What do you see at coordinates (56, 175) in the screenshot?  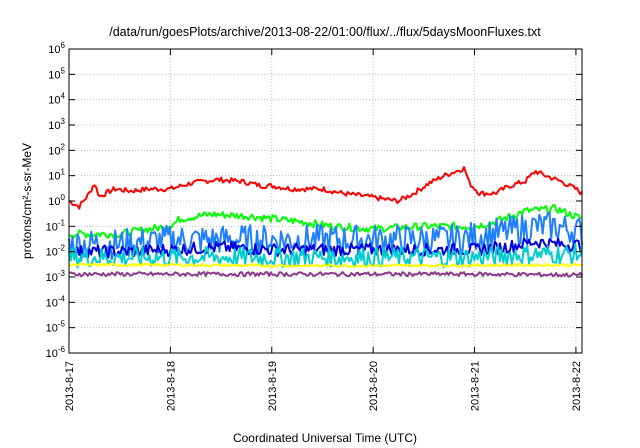 I see `y-tick-label: 10¹` at bounding box center [56, 175].